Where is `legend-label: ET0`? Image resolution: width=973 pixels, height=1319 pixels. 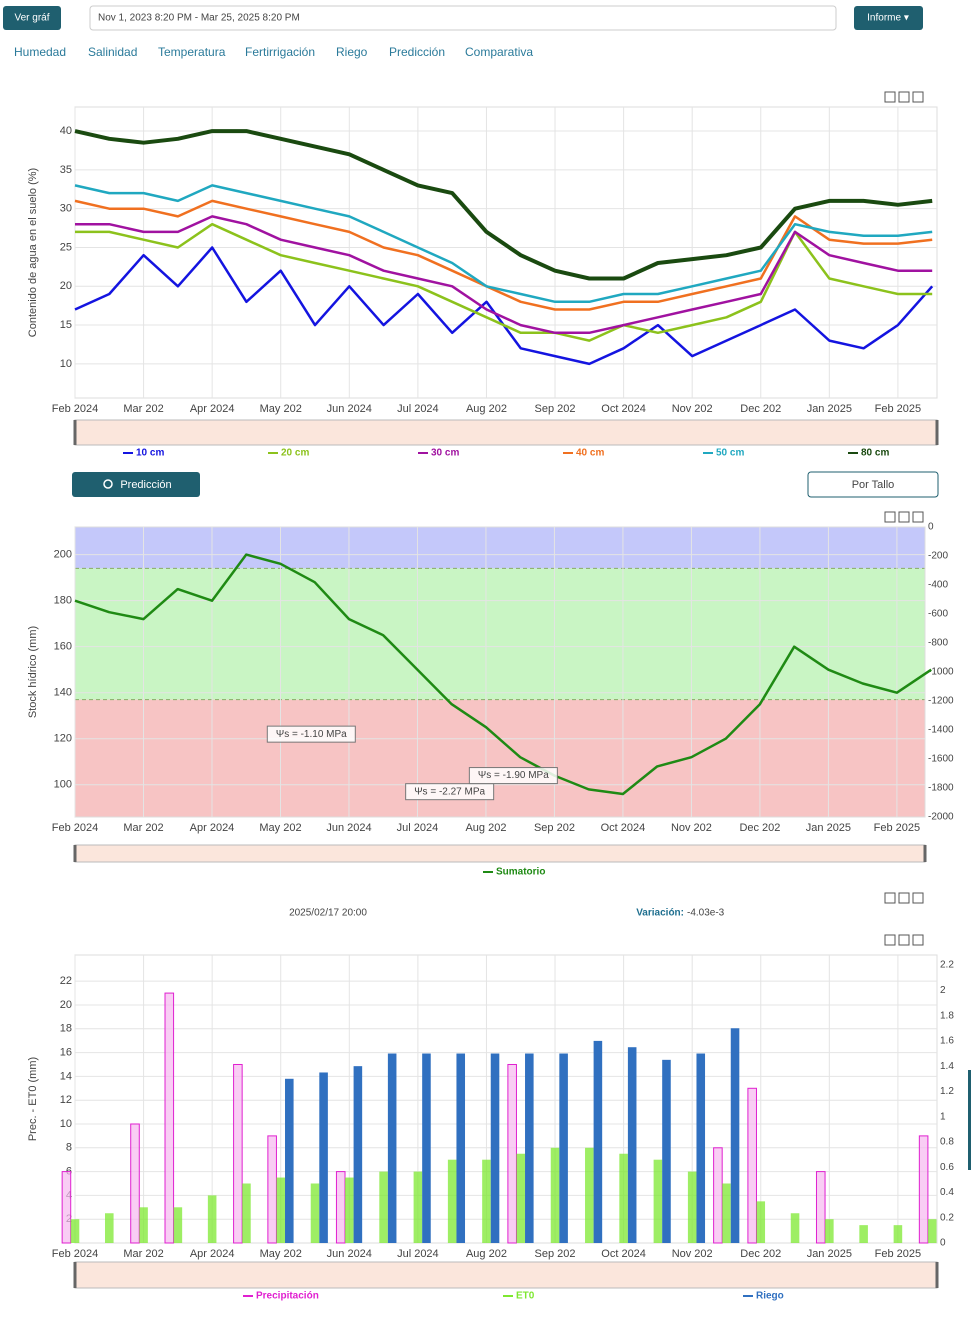 legend-label: ET0 is located at coordinates (525, 1296).